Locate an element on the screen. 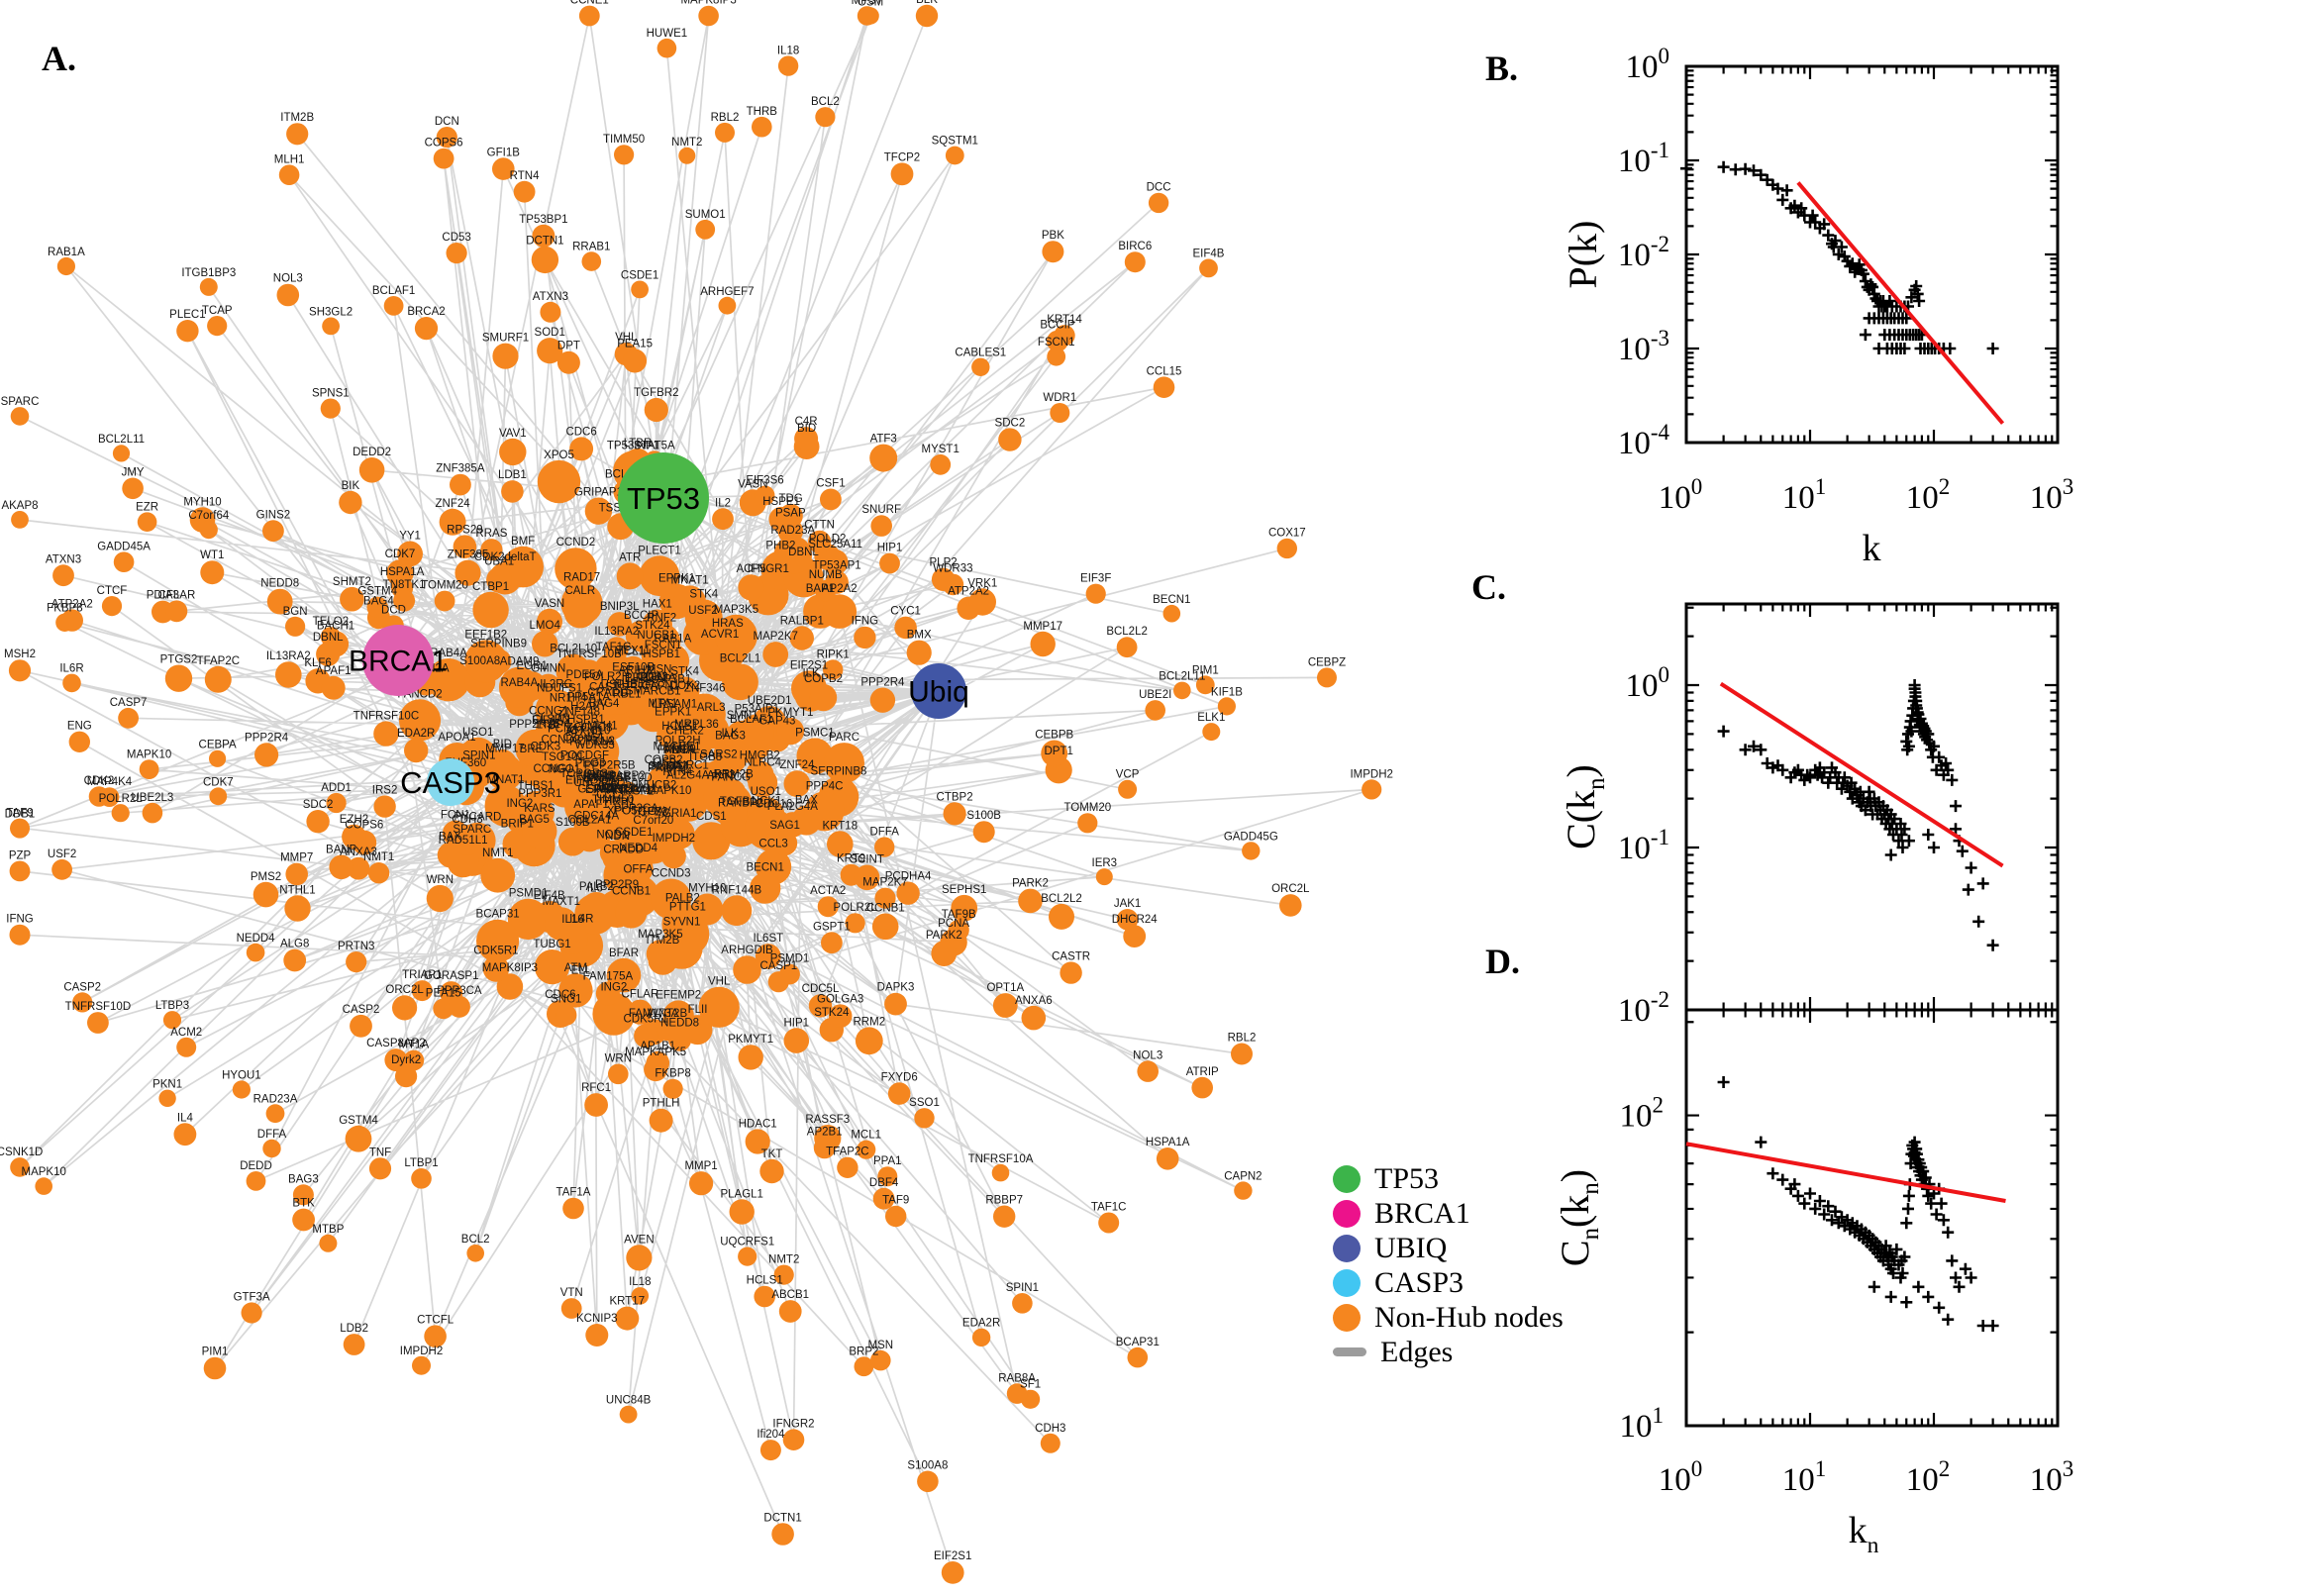 This screenshot has width=2323, height=1596. node-label: BECN1 is located at coordinates (1171, 600).